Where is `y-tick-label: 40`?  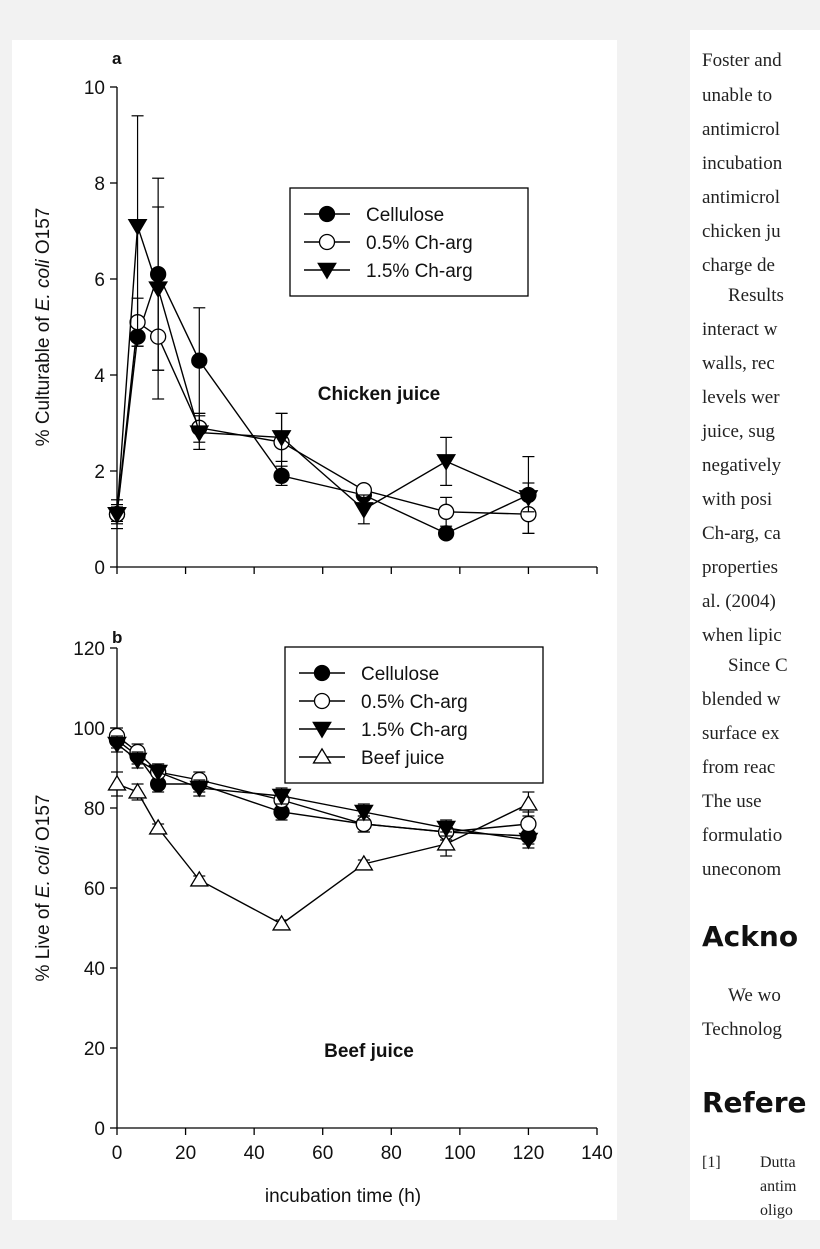
y-tick-label: 40 is located at coordinates (94, 969).